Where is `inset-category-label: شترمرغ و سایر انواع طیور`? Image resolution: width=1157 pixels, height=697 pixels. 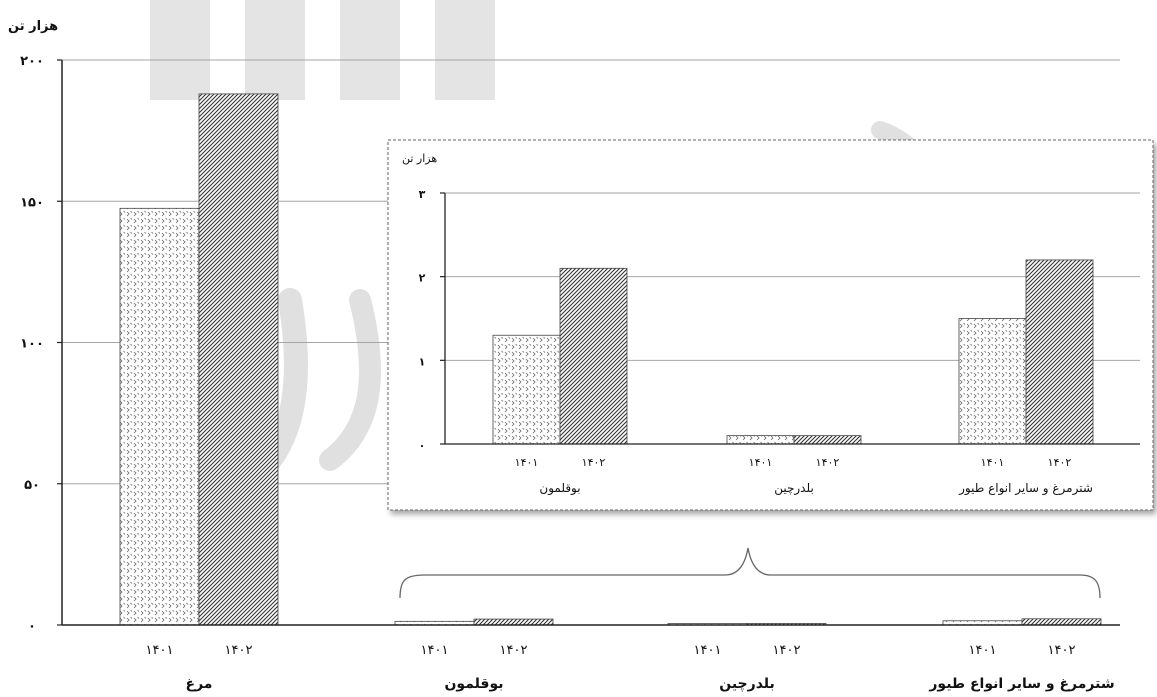 inset-category-label: شترمرغ و سایر انواع طیور is located at coordinates (1025, 488).